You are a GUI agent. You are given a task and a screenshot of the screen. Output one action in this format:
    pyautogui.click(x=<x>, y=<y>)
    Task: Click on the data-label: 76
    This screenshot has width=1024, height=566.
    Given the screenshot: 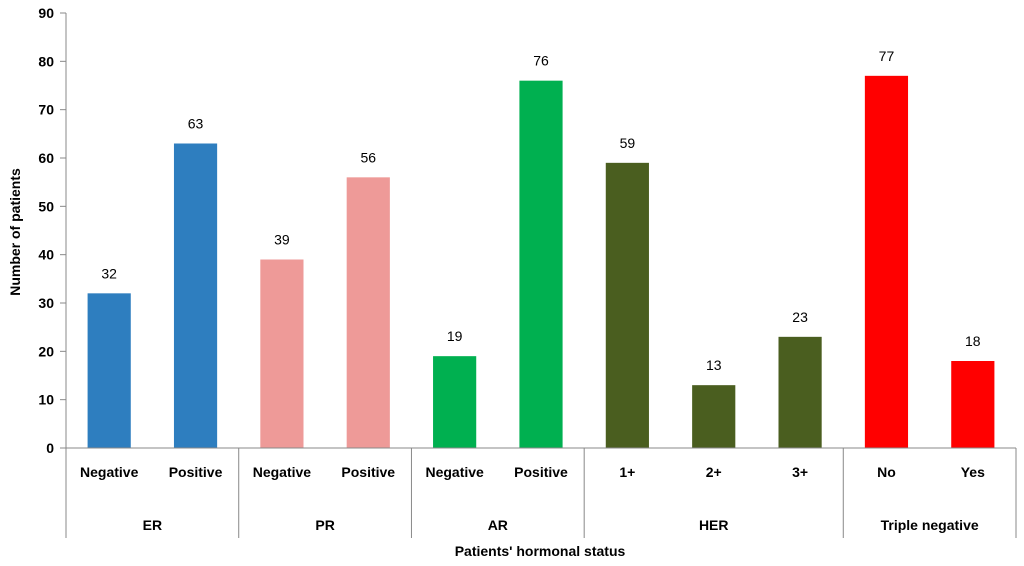 What is the action you would take?
    pyautogui.click(x=541, y=61)
    